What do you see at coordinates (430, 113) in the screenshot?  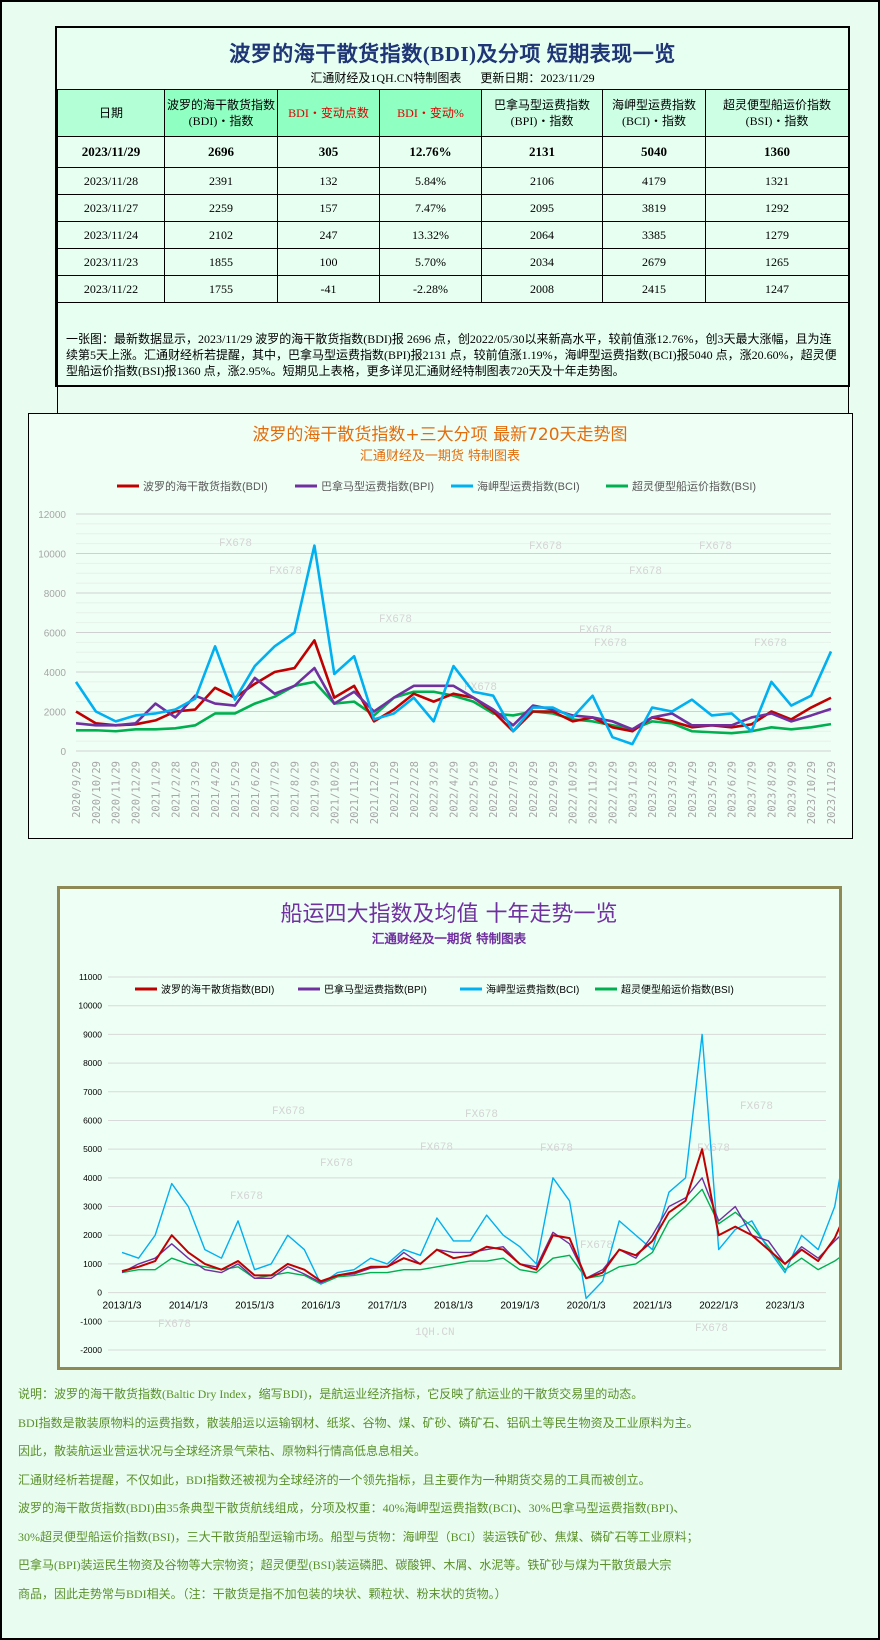 I see `header-bdi-change-pct: BDI・变动%` at bounding box center [430, 113].